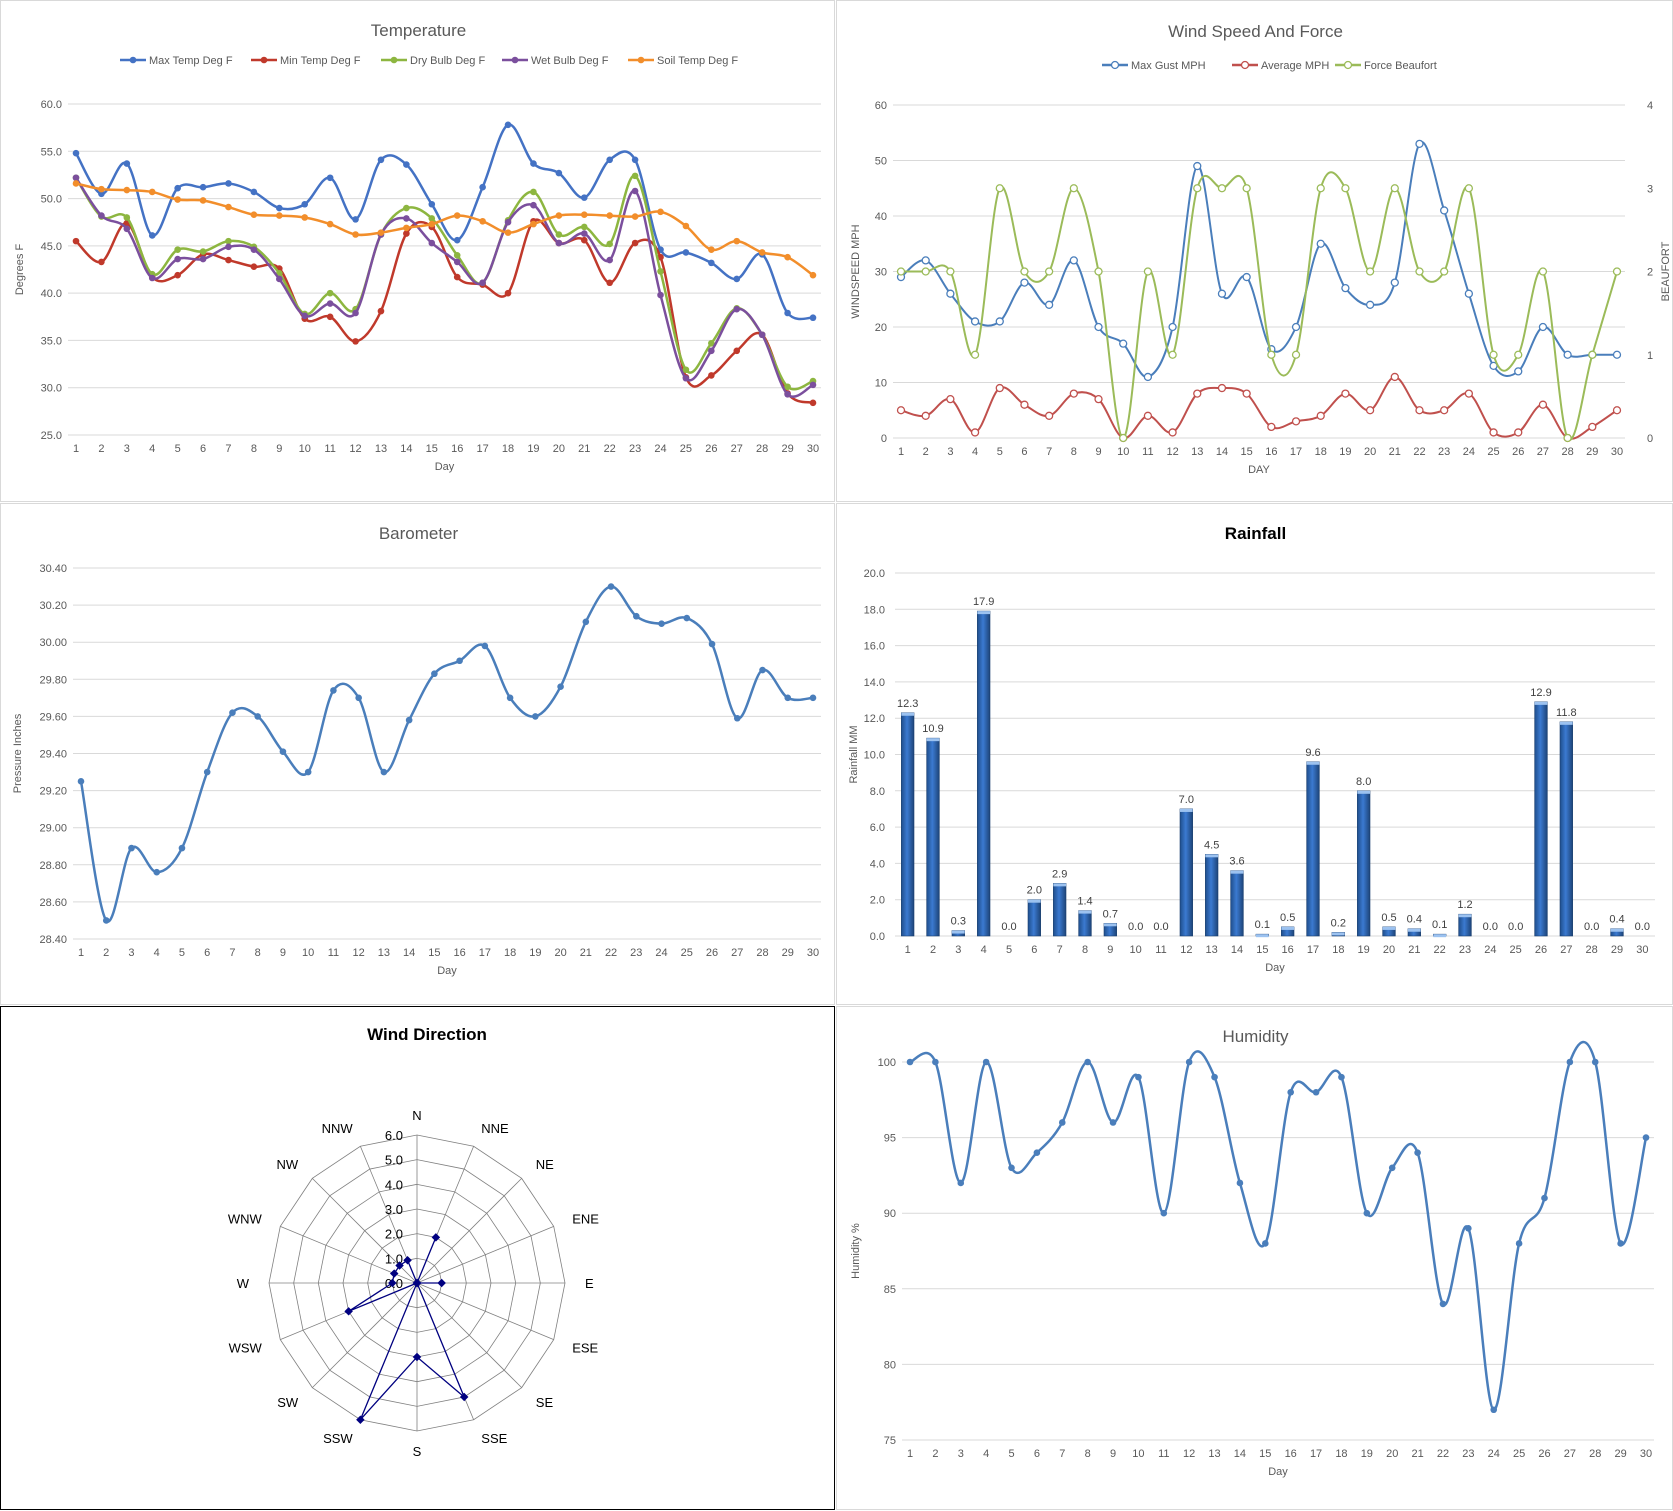  What do you see at coordinates (320, 61) in the screenshot?
I see `legend-label: Min Temp Deg F` at bounding box center [320, 61].